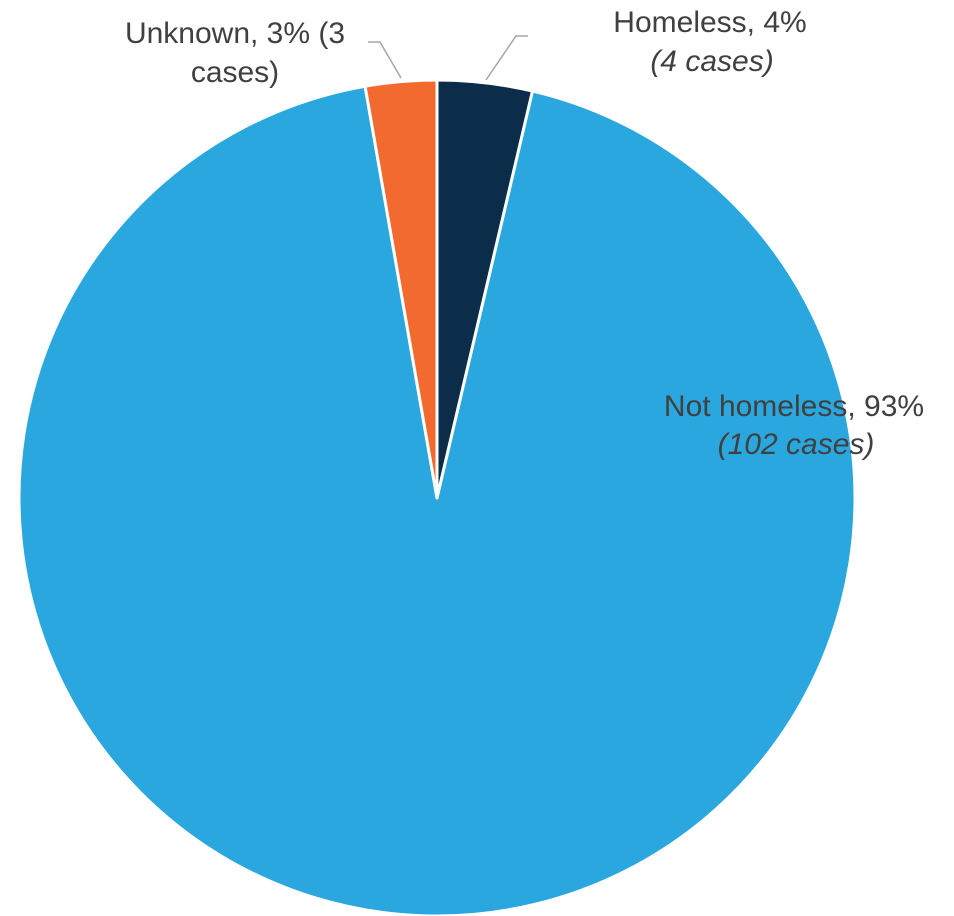 Image resolution: width=954 pixels, height=916 pixels. What do you see at coordinates (711, 61) in the screenshot?
I see `slice-sublabel-homeless: (4 cases)` at bounding box center [711, 61].